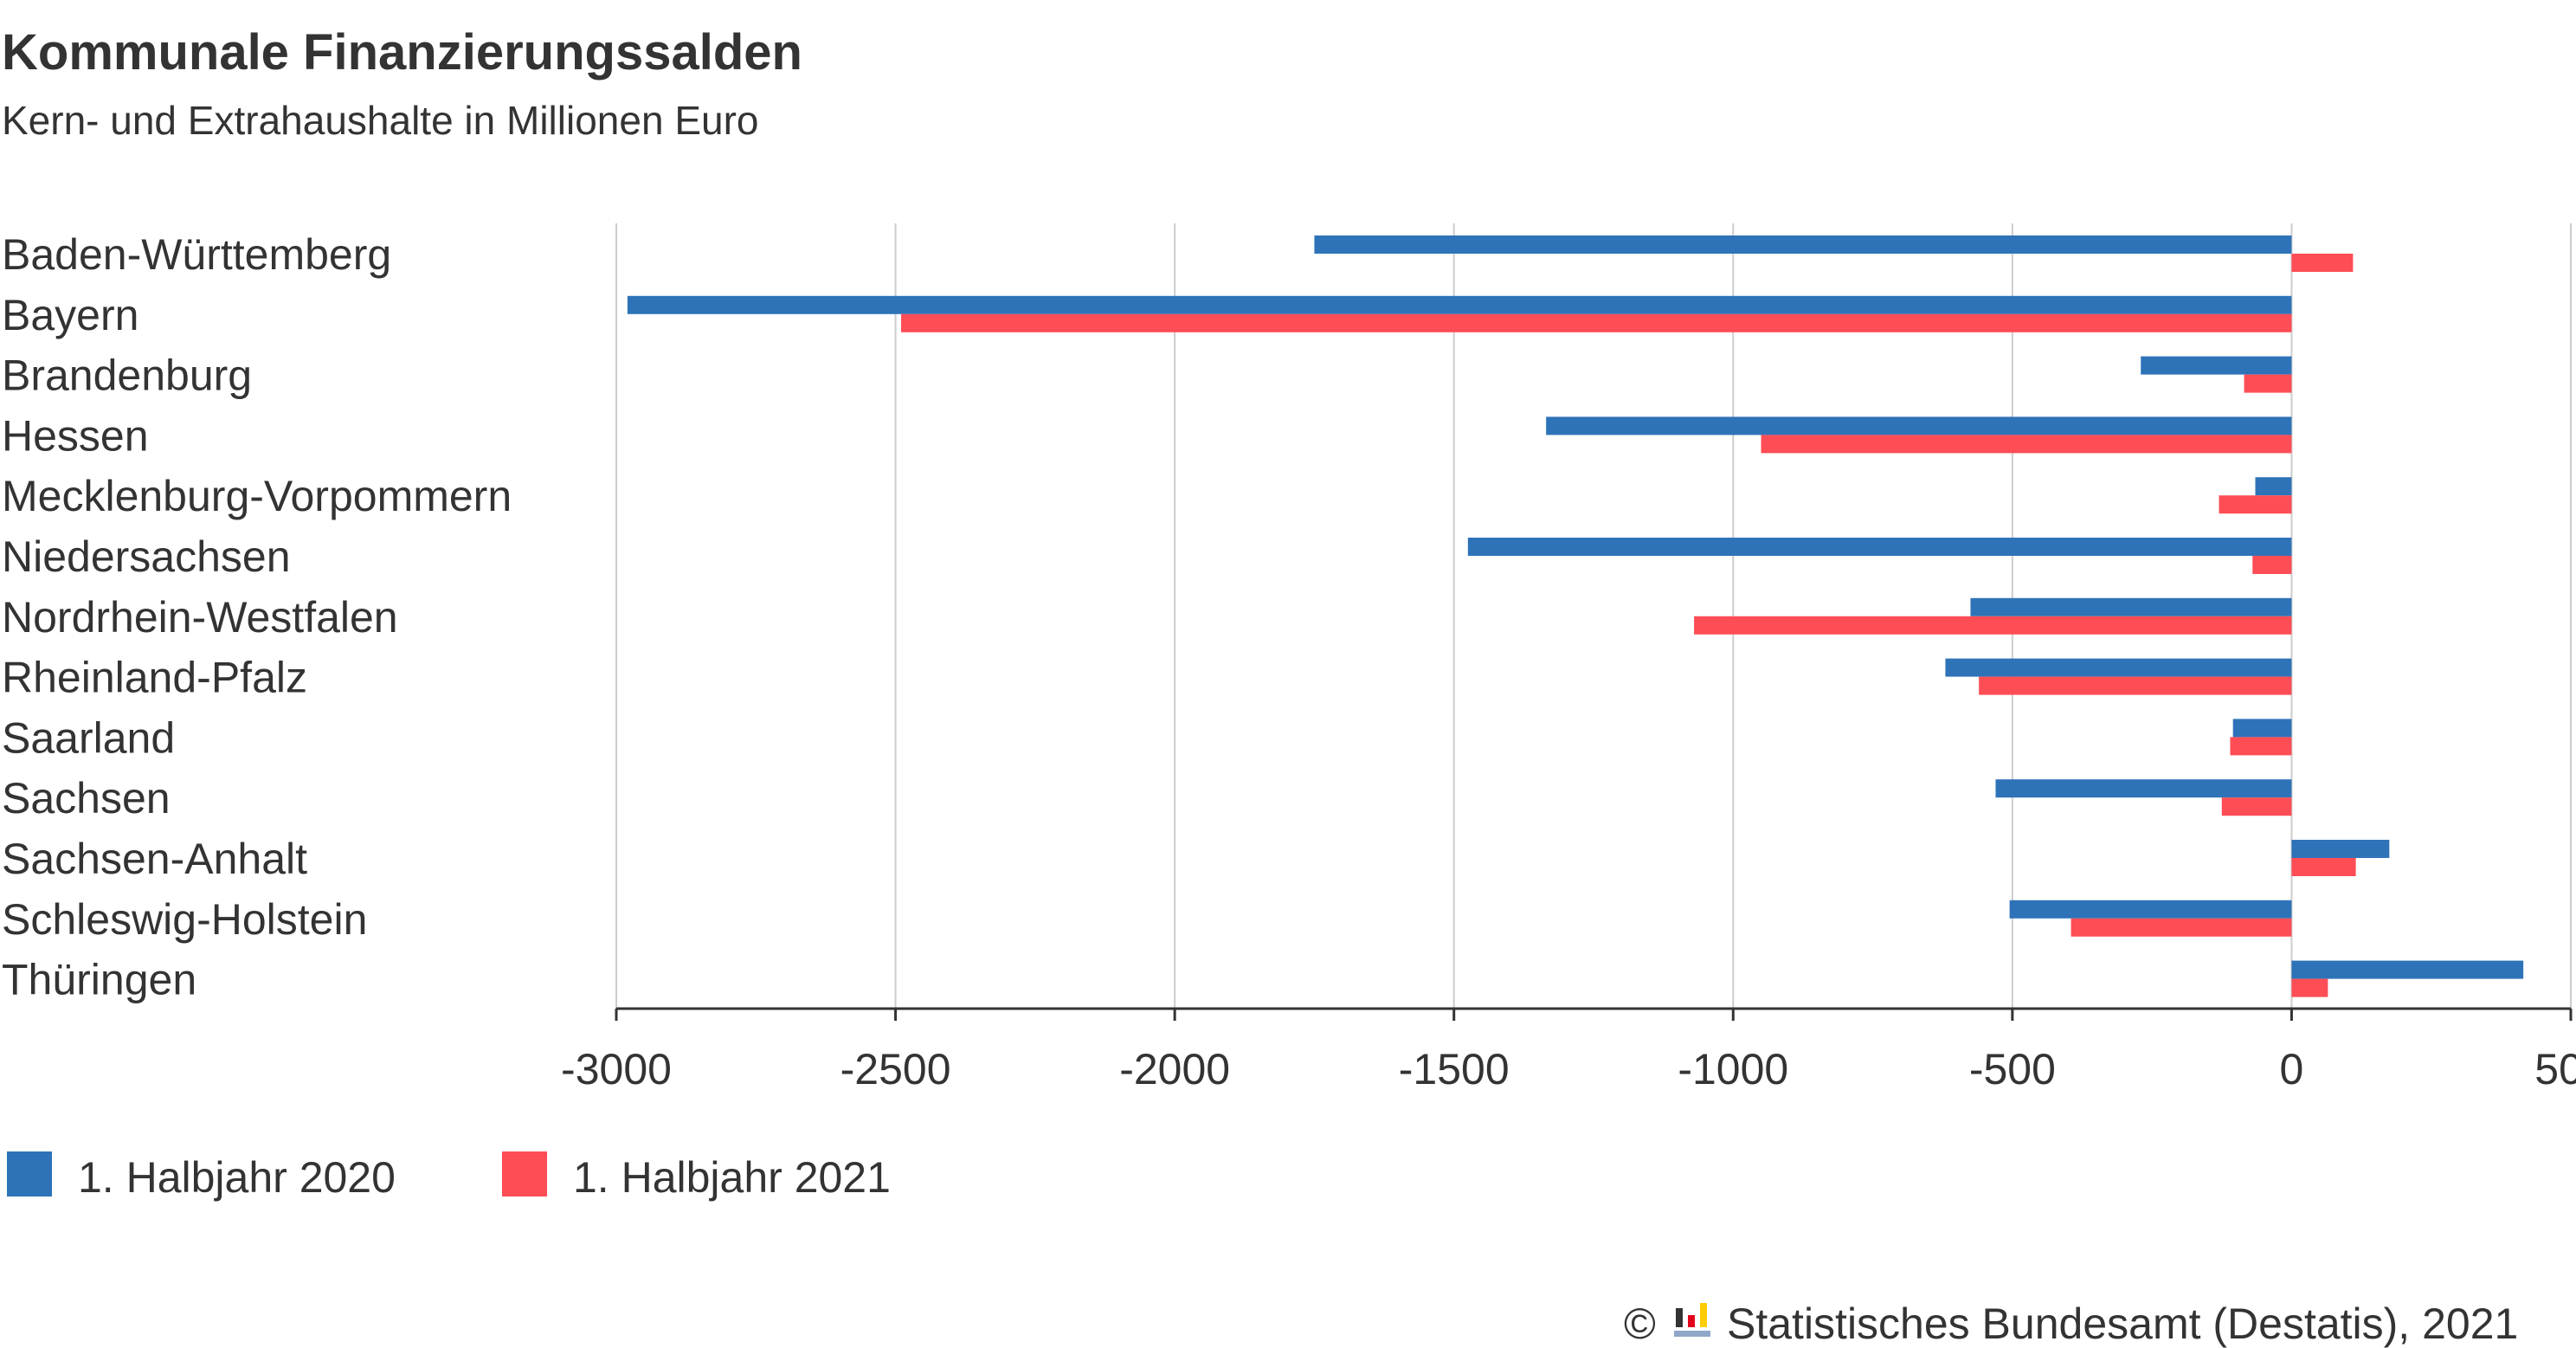 The width and height of the screenshot is (2576, 1348). Describe the element at coordinates (154, 859) in the screenshot. I see `category-label-sachsen-anhalt: Sachsen-Anhalt` at that location.